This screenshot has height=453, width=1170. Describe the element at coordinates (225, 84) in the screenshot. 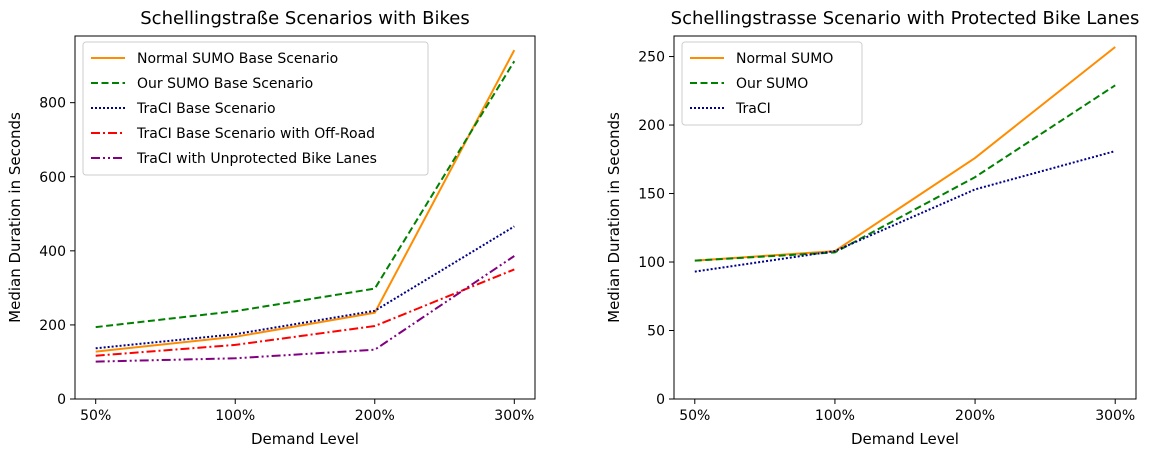

I see `legend-label: Our SUMO Base Scenario` at that location.